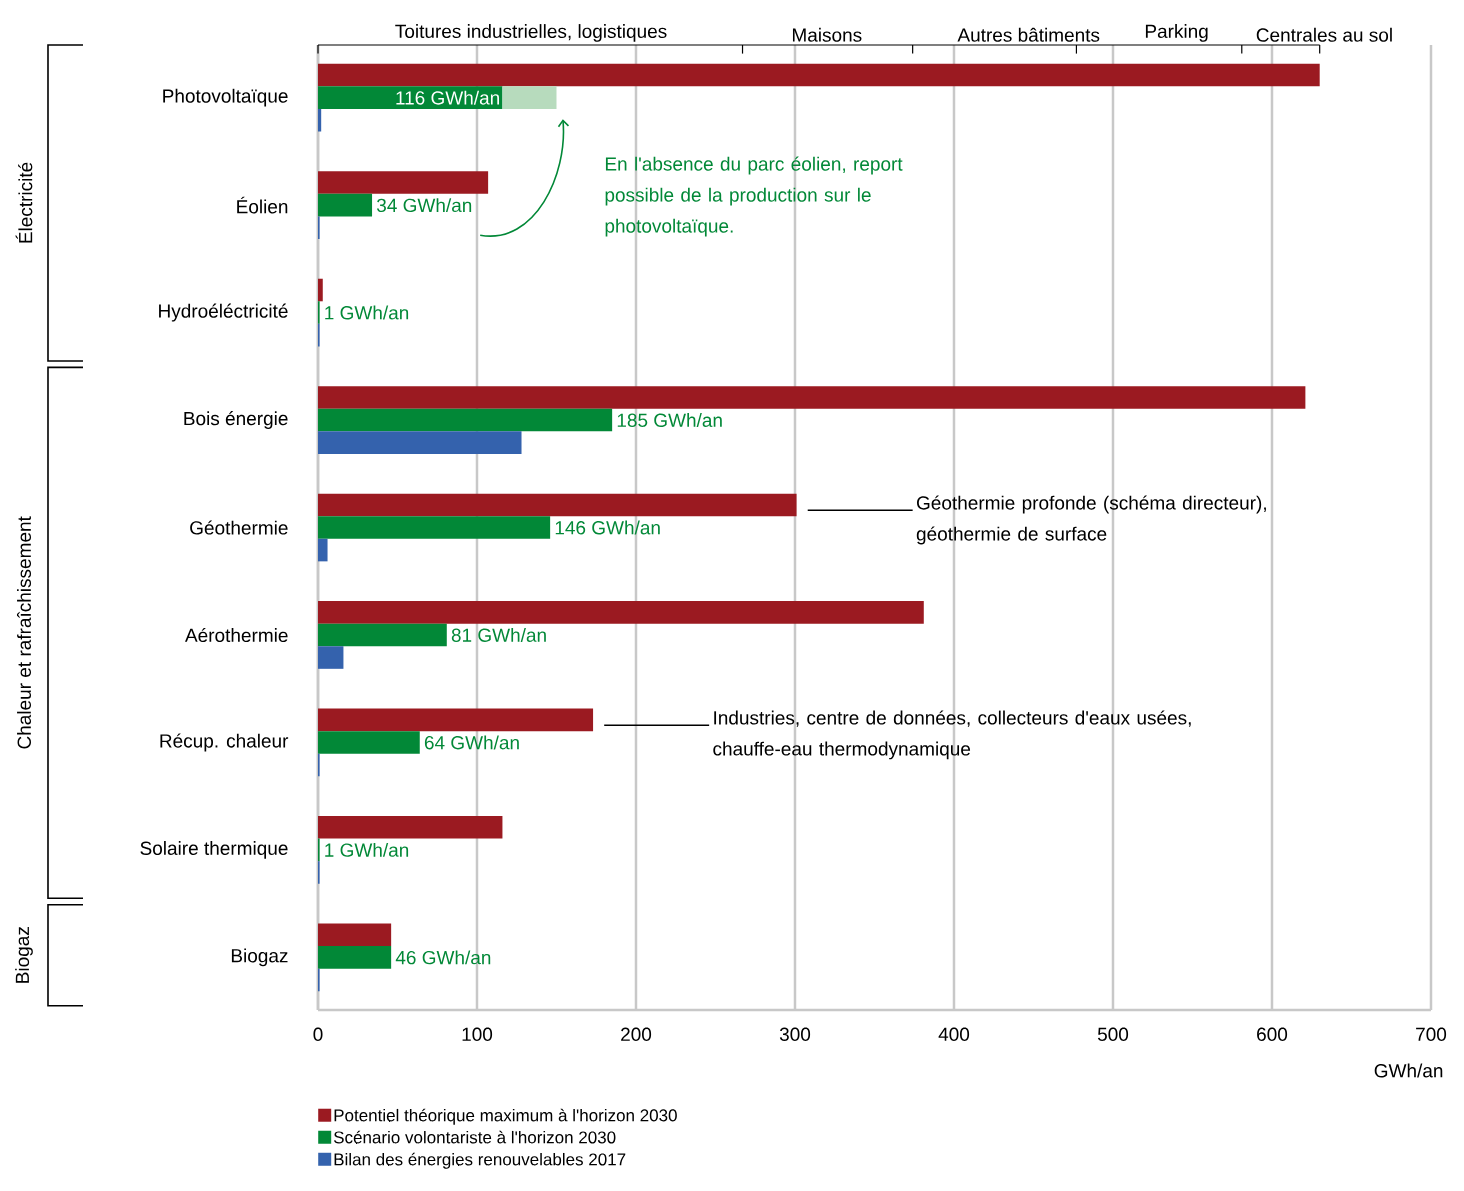 The width and height of the screenshot is (1464, 1191). I want to click on text: Toitures industrielles, logistiques, so click(531, 33).